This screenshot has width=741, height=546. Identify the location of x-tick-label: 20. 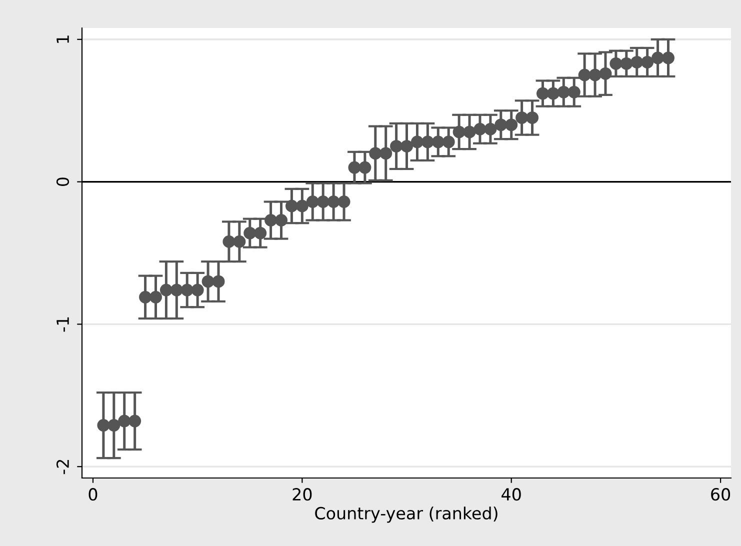
(302, 494).